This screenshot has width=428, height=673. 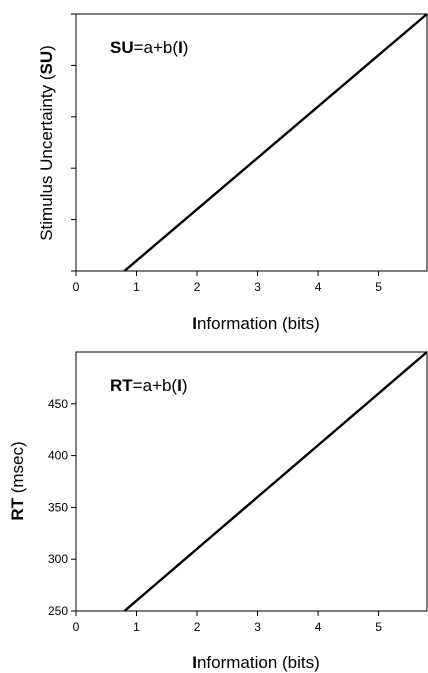 What do you see at coordinates (58, 507) in the screenshot?
I see `y-tick-label: 350` at bounding box center [58, 507].